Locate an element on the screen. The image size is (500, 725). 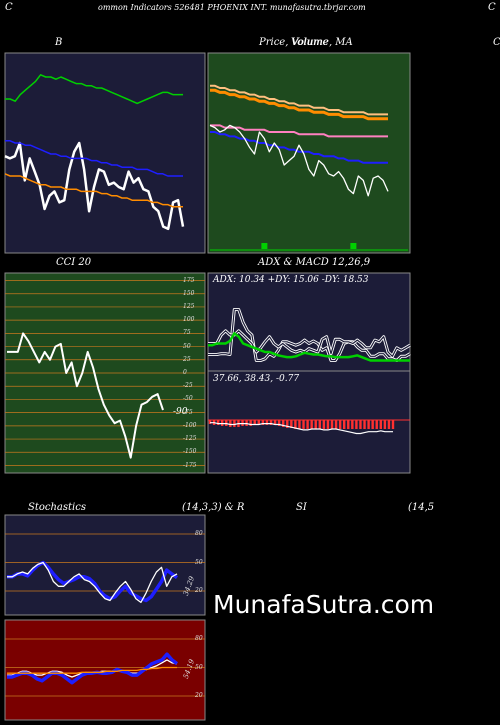
rsi-title: SI is located at coordinates (301, 507).